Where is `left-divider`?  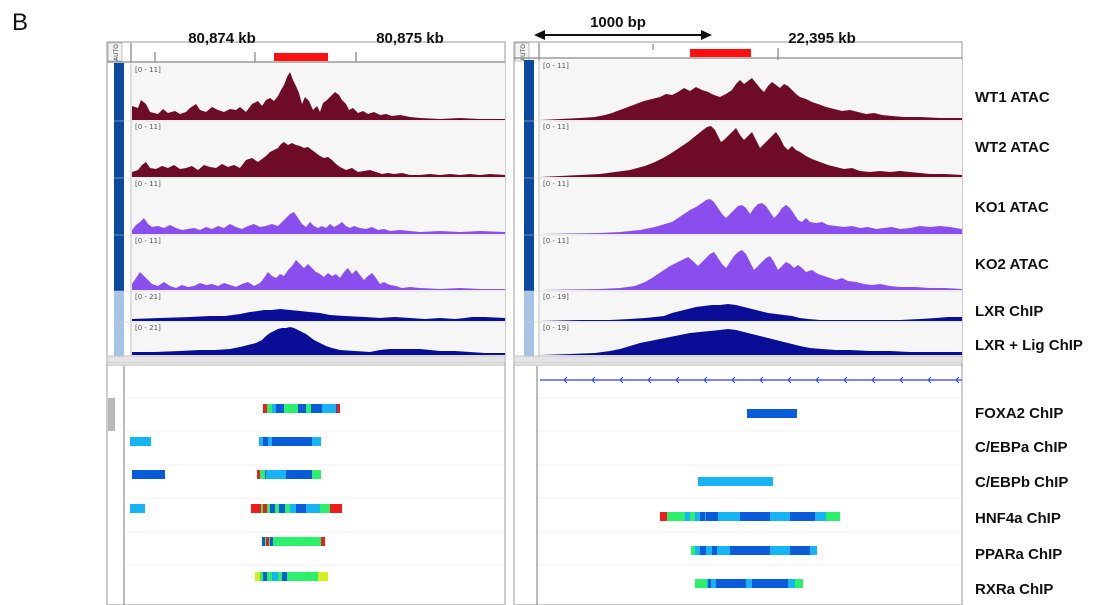 left-divider is located at coordinates (306, 359).